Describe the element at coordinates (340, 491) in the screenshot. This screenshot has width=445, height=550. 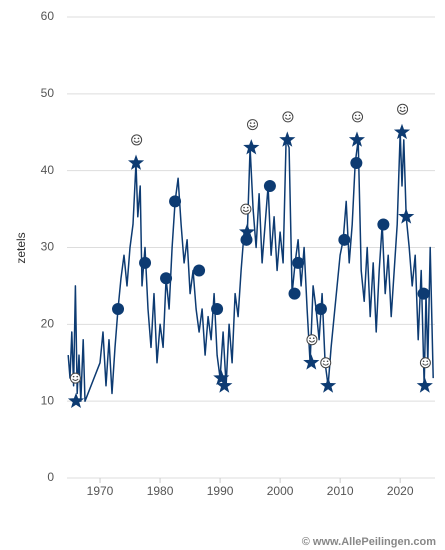
I see `x-tick-label: 2010` at that location.